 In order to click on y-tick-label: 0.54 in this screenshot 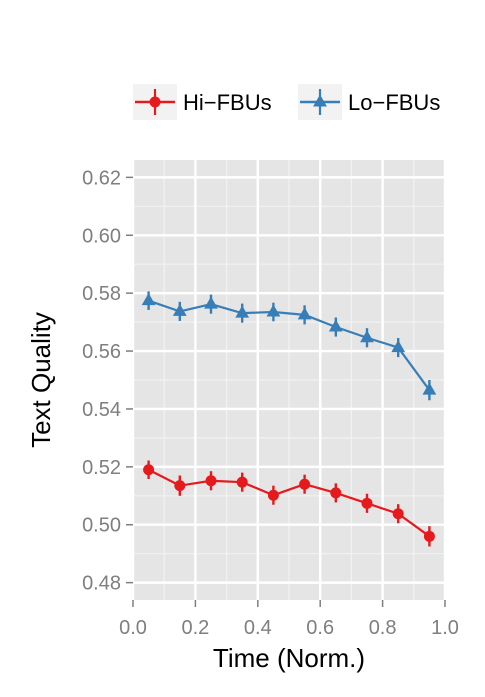, I will do `click(101, 410)`.